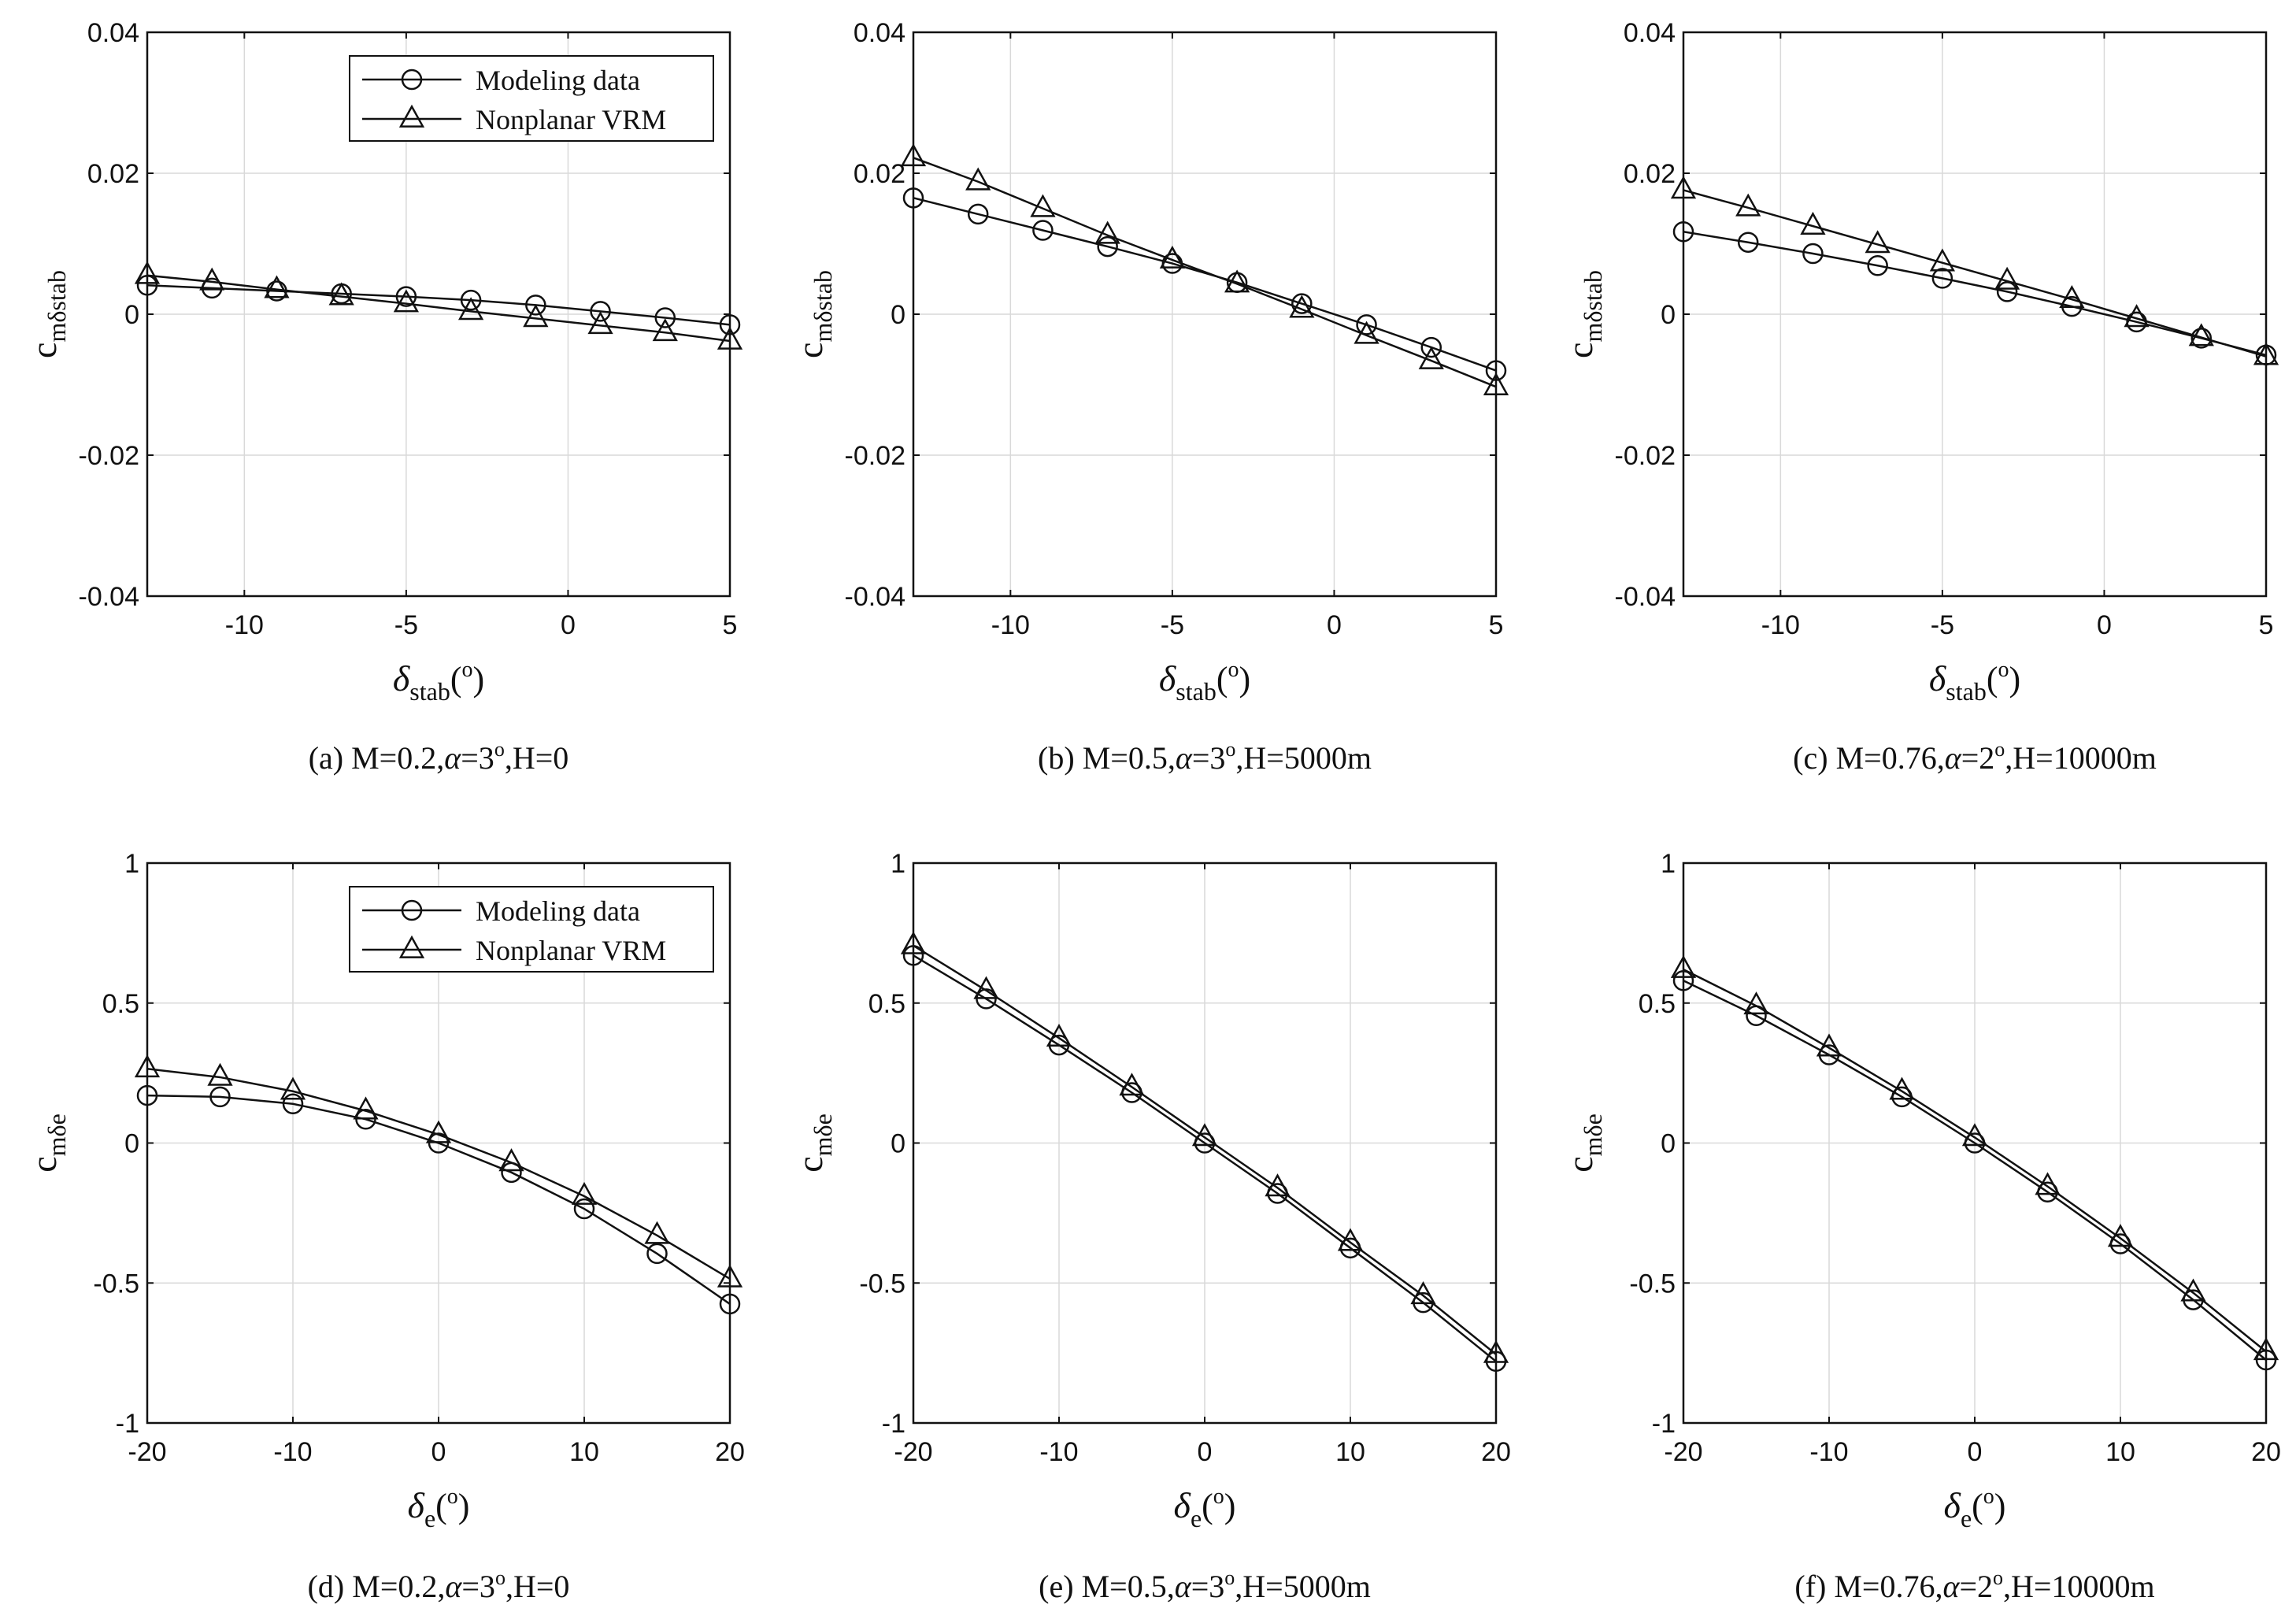  I want to click on x-axis-label: δstab(o), so click(1974, 682).